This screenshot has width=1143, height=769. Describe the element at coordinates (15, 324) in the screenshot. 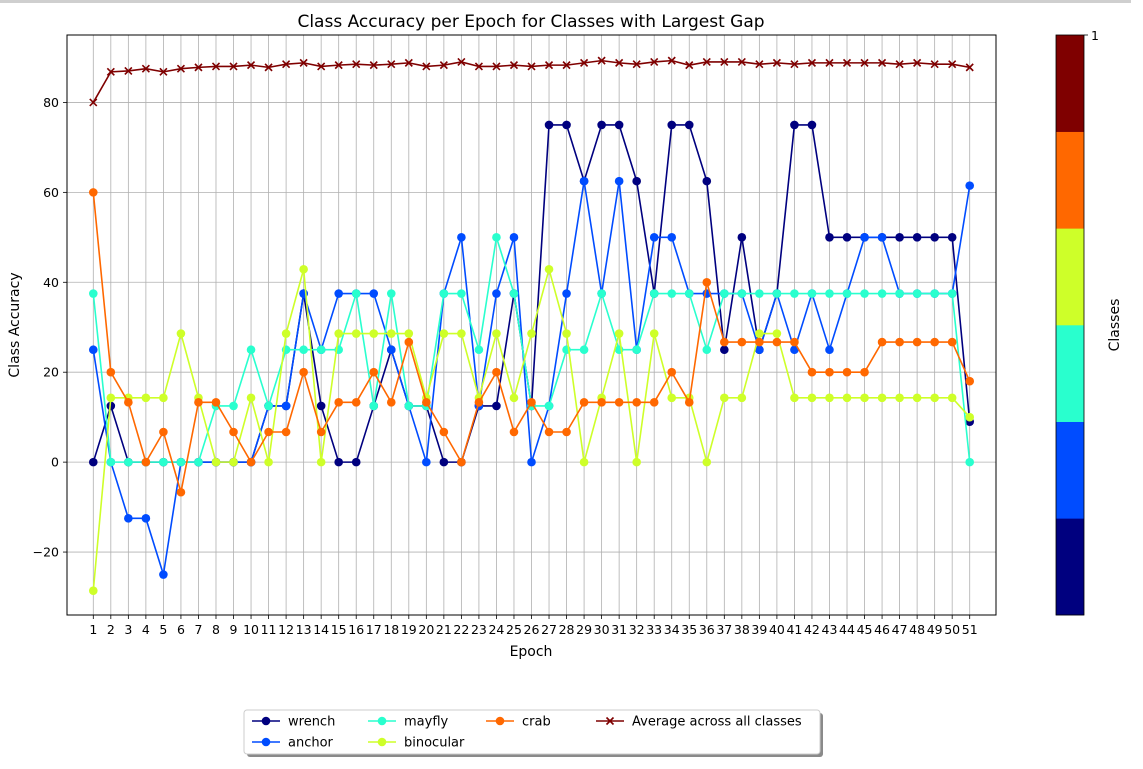

I see `y-axis-label: Class Accuracy` at that location.